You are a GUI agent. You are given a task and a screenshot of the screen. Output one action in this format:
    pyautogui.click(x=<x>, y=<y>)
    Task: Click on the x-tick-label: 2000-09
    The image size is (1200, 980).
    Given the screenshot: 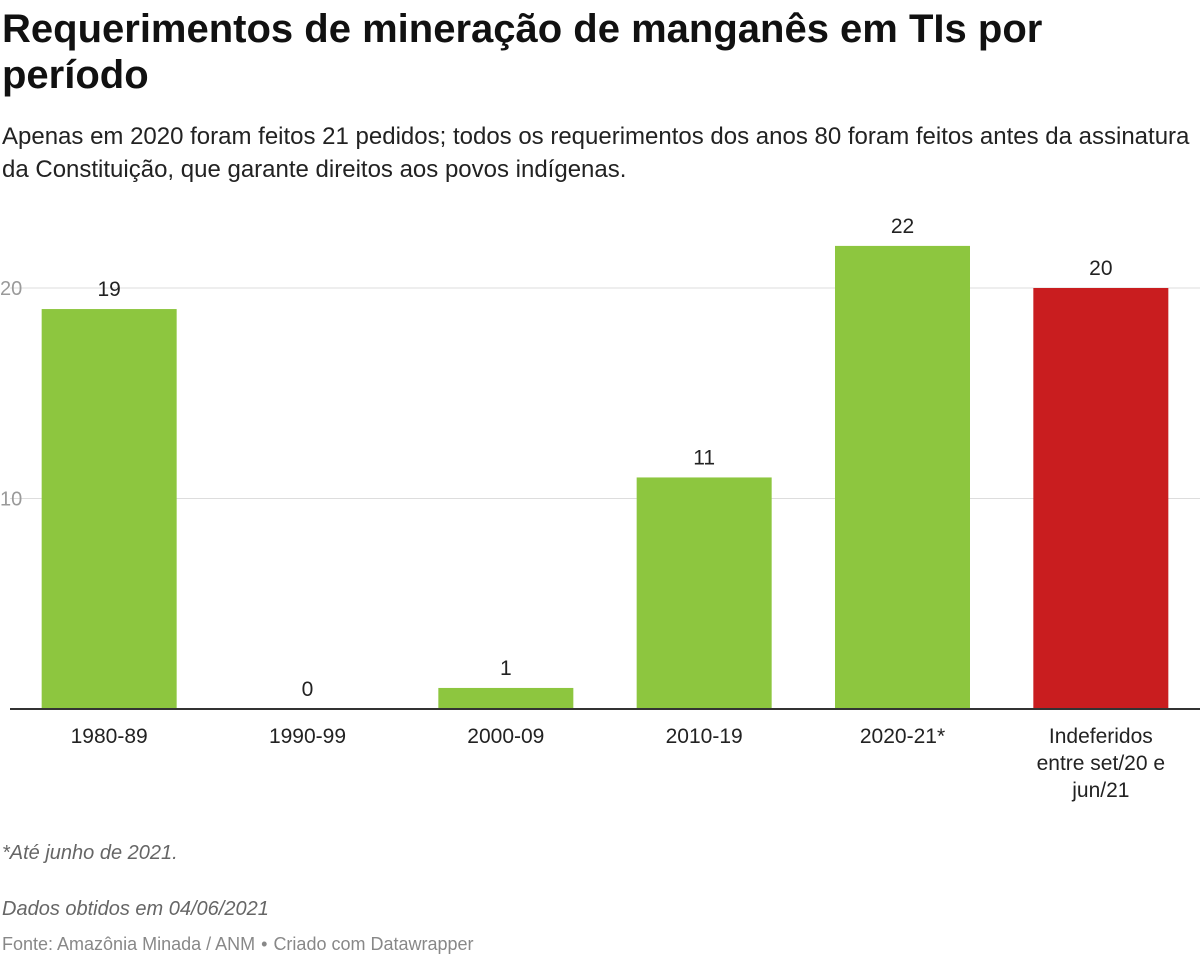 What is the action you would take?
    pyautogui.click(x=505, y=736)
    